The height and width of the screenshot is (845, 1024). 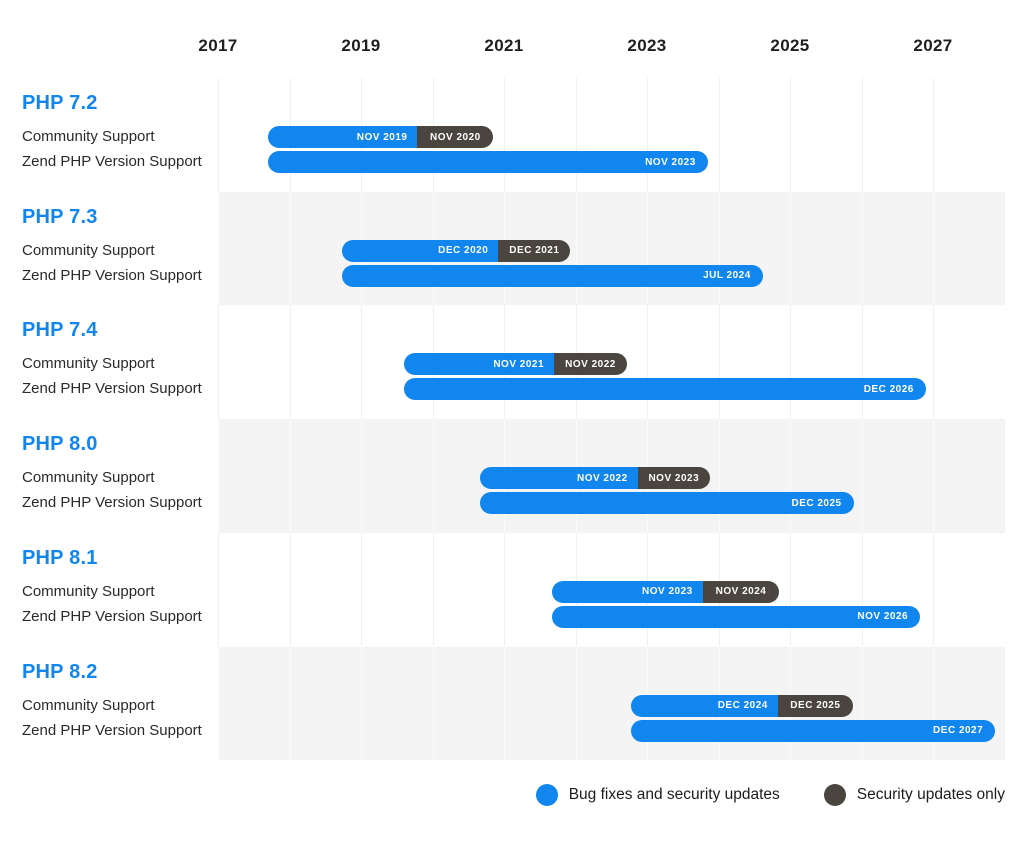 What do you see at coordinates (674, 794) in the screenshot?
I see `legend-label: Bug fixes and security updates` at bounding box center [674, 794].